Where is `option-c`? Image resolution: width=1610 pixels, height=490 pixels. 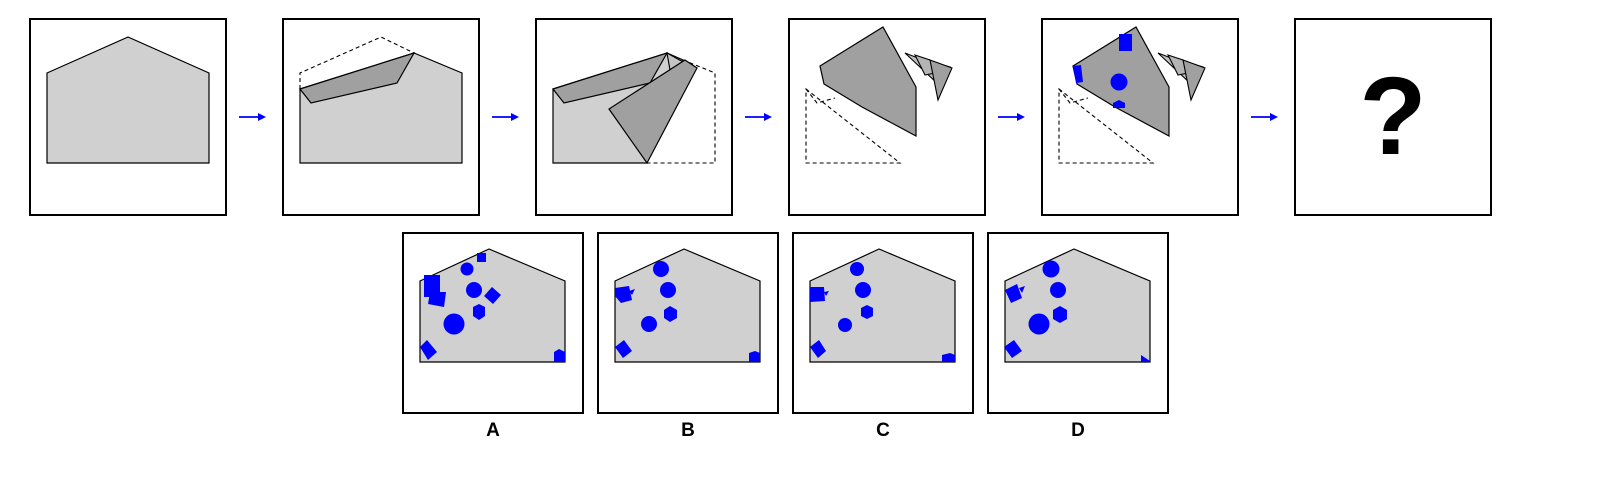
option-c is located at coordinates (883, 323).